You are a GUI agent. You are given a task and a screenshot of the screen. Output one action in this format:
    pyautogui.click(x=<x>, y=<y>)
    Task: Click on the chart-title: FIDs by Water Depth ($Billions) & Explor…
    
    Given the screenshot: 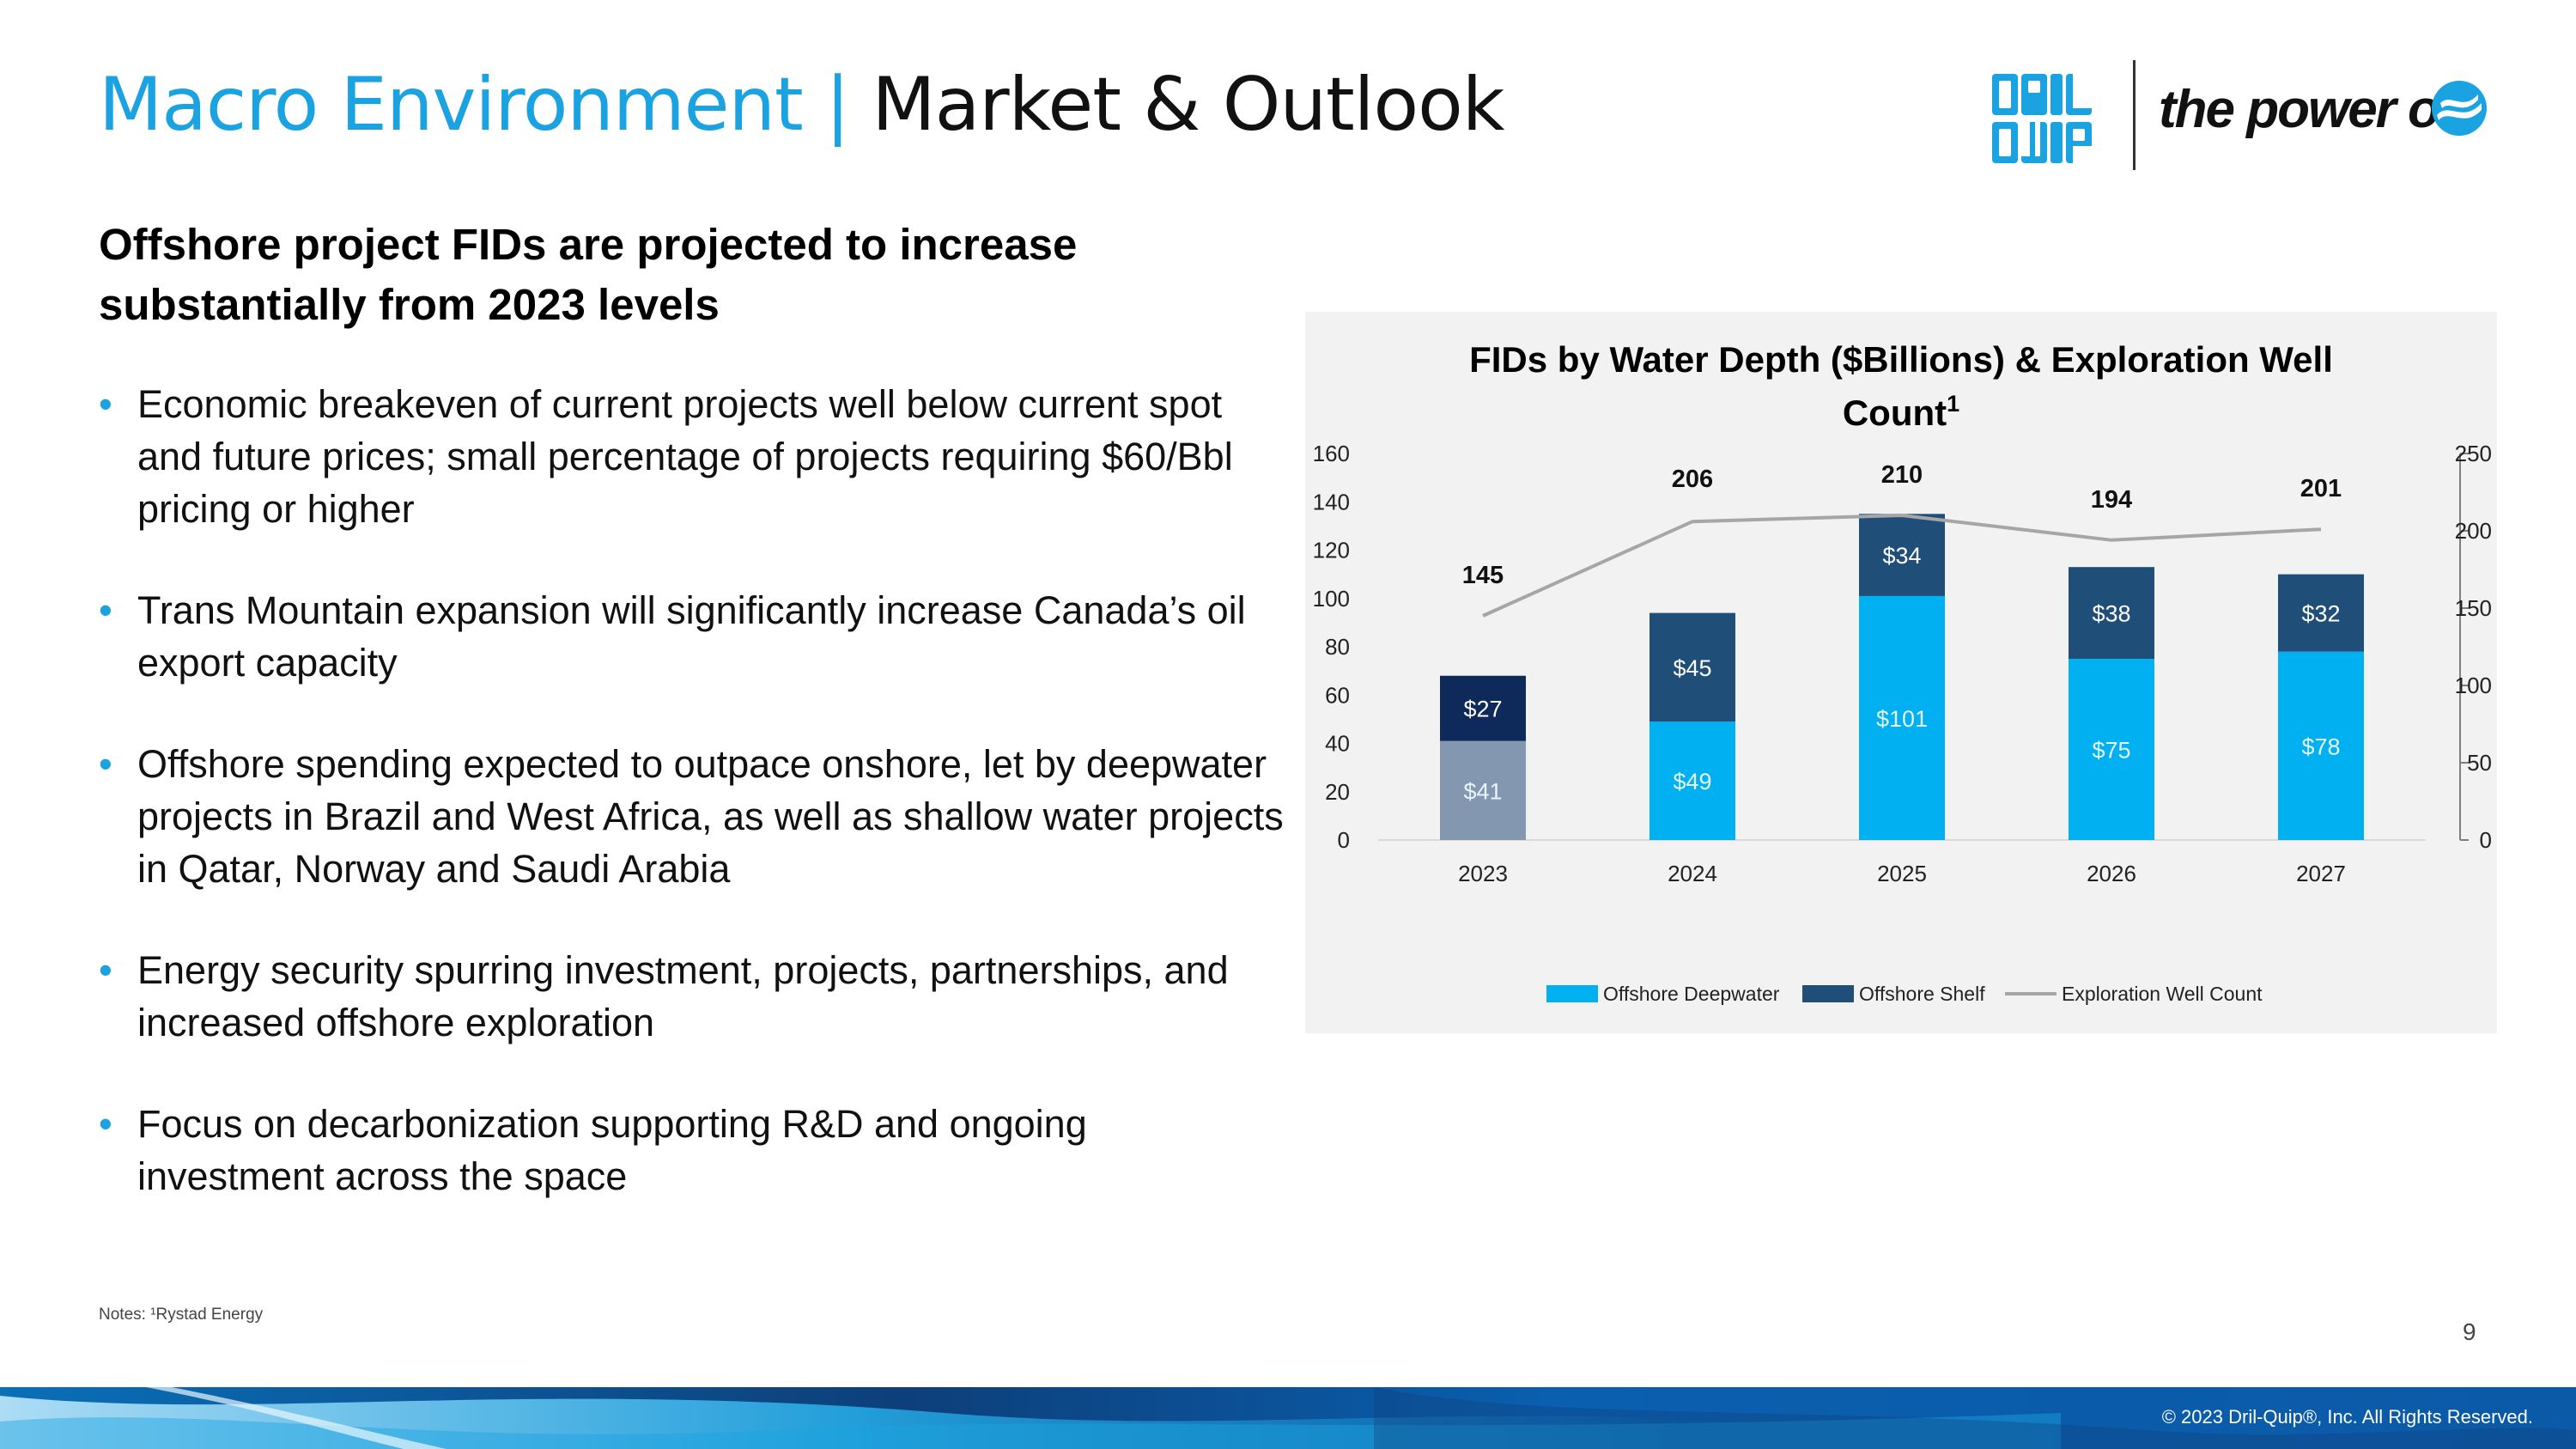 What is the action you would take?
    pyautogui.click(x=1901, y=386)
    